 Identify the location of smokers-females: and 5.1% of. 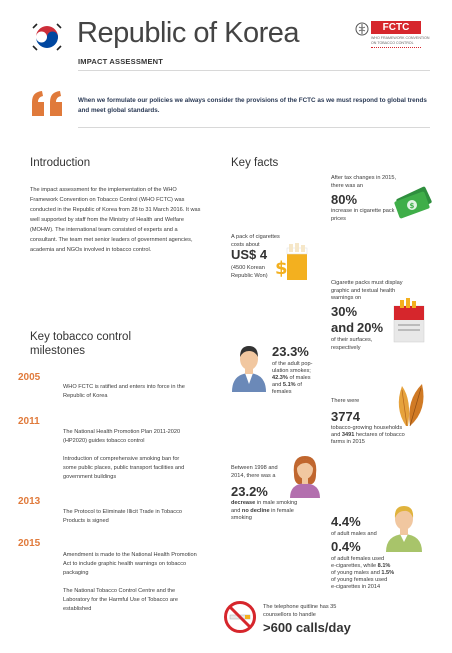
(287, 386).